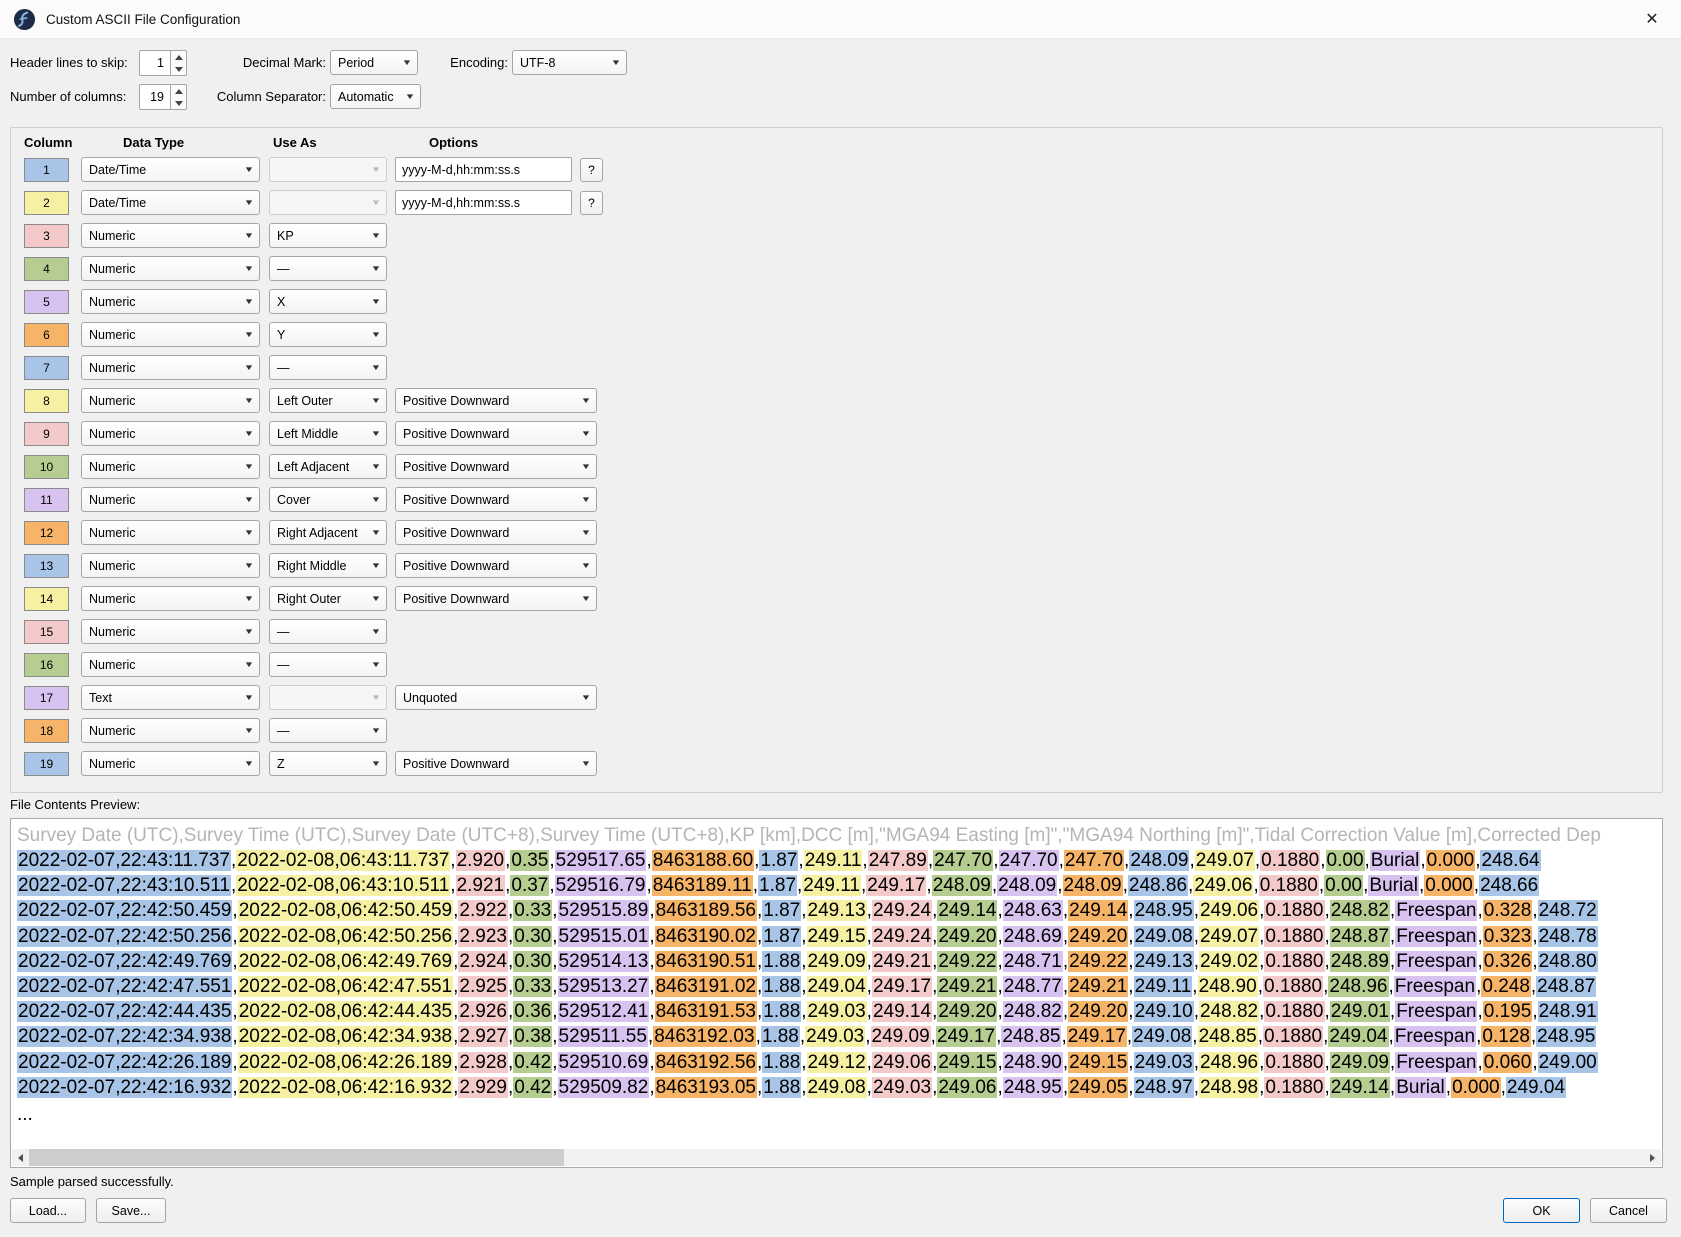 This screenshot has width=1681, height=1237. What do you see at coordinates (271, 96) in the screenshot?
I see `column-separator-label: Column Separator:` at bounding box center [271, 96].